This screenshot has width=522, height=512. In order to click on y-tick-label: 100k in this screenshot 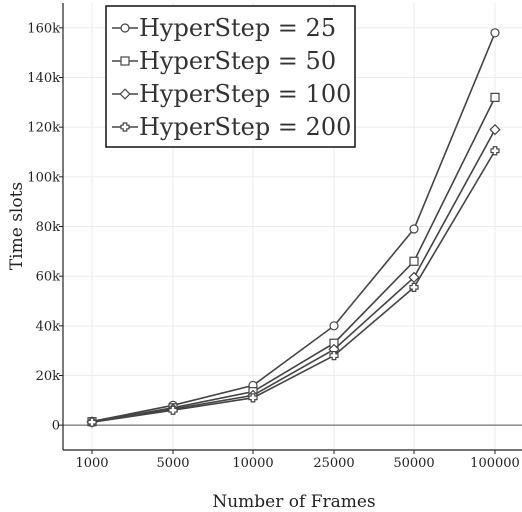, I will do `click(43, 177)`.